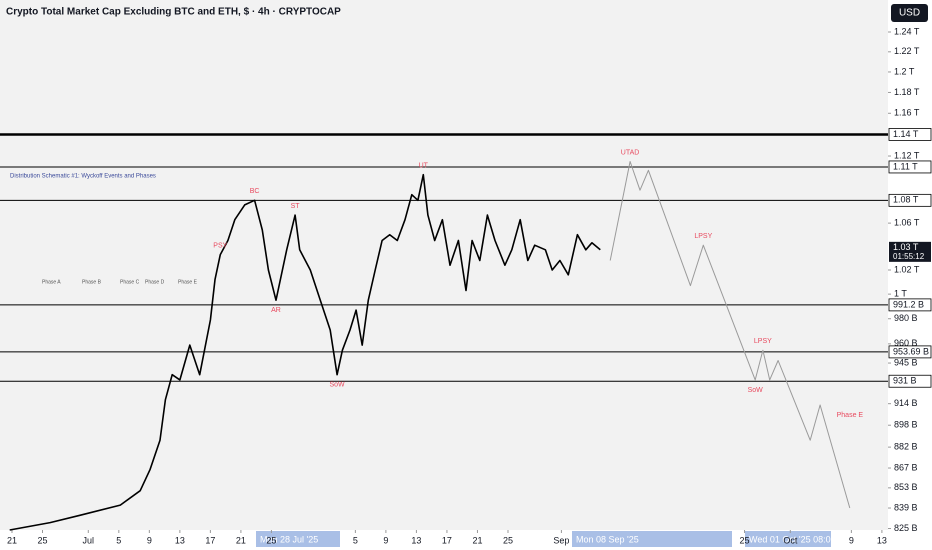  What do you see at coordinates (188, 282) in the screenshot?
I see `inset-phase: Phase E` at bounding box center [188, 282].